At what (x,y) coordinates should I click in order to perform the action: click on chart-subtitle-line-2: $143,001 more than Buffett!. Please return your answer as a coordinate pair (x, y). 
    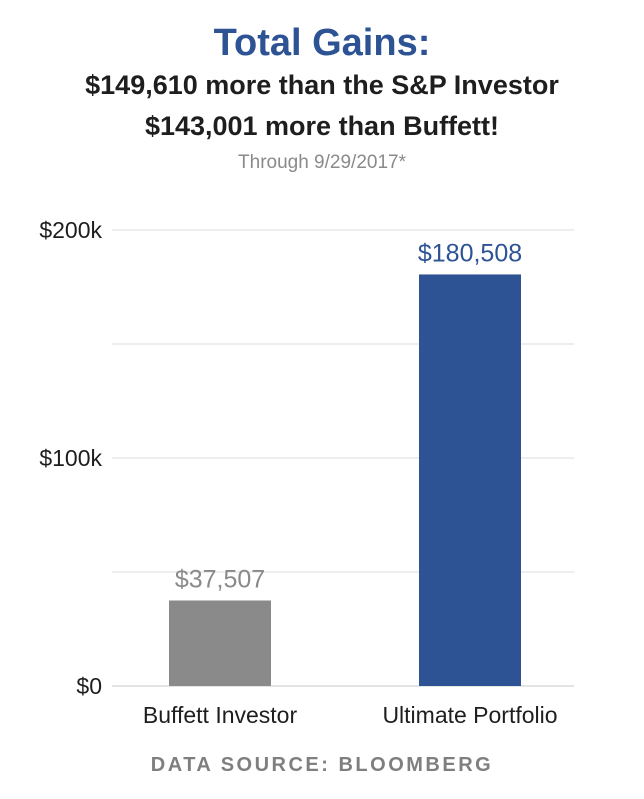
    Looking at the image, I should click on (322, 126).